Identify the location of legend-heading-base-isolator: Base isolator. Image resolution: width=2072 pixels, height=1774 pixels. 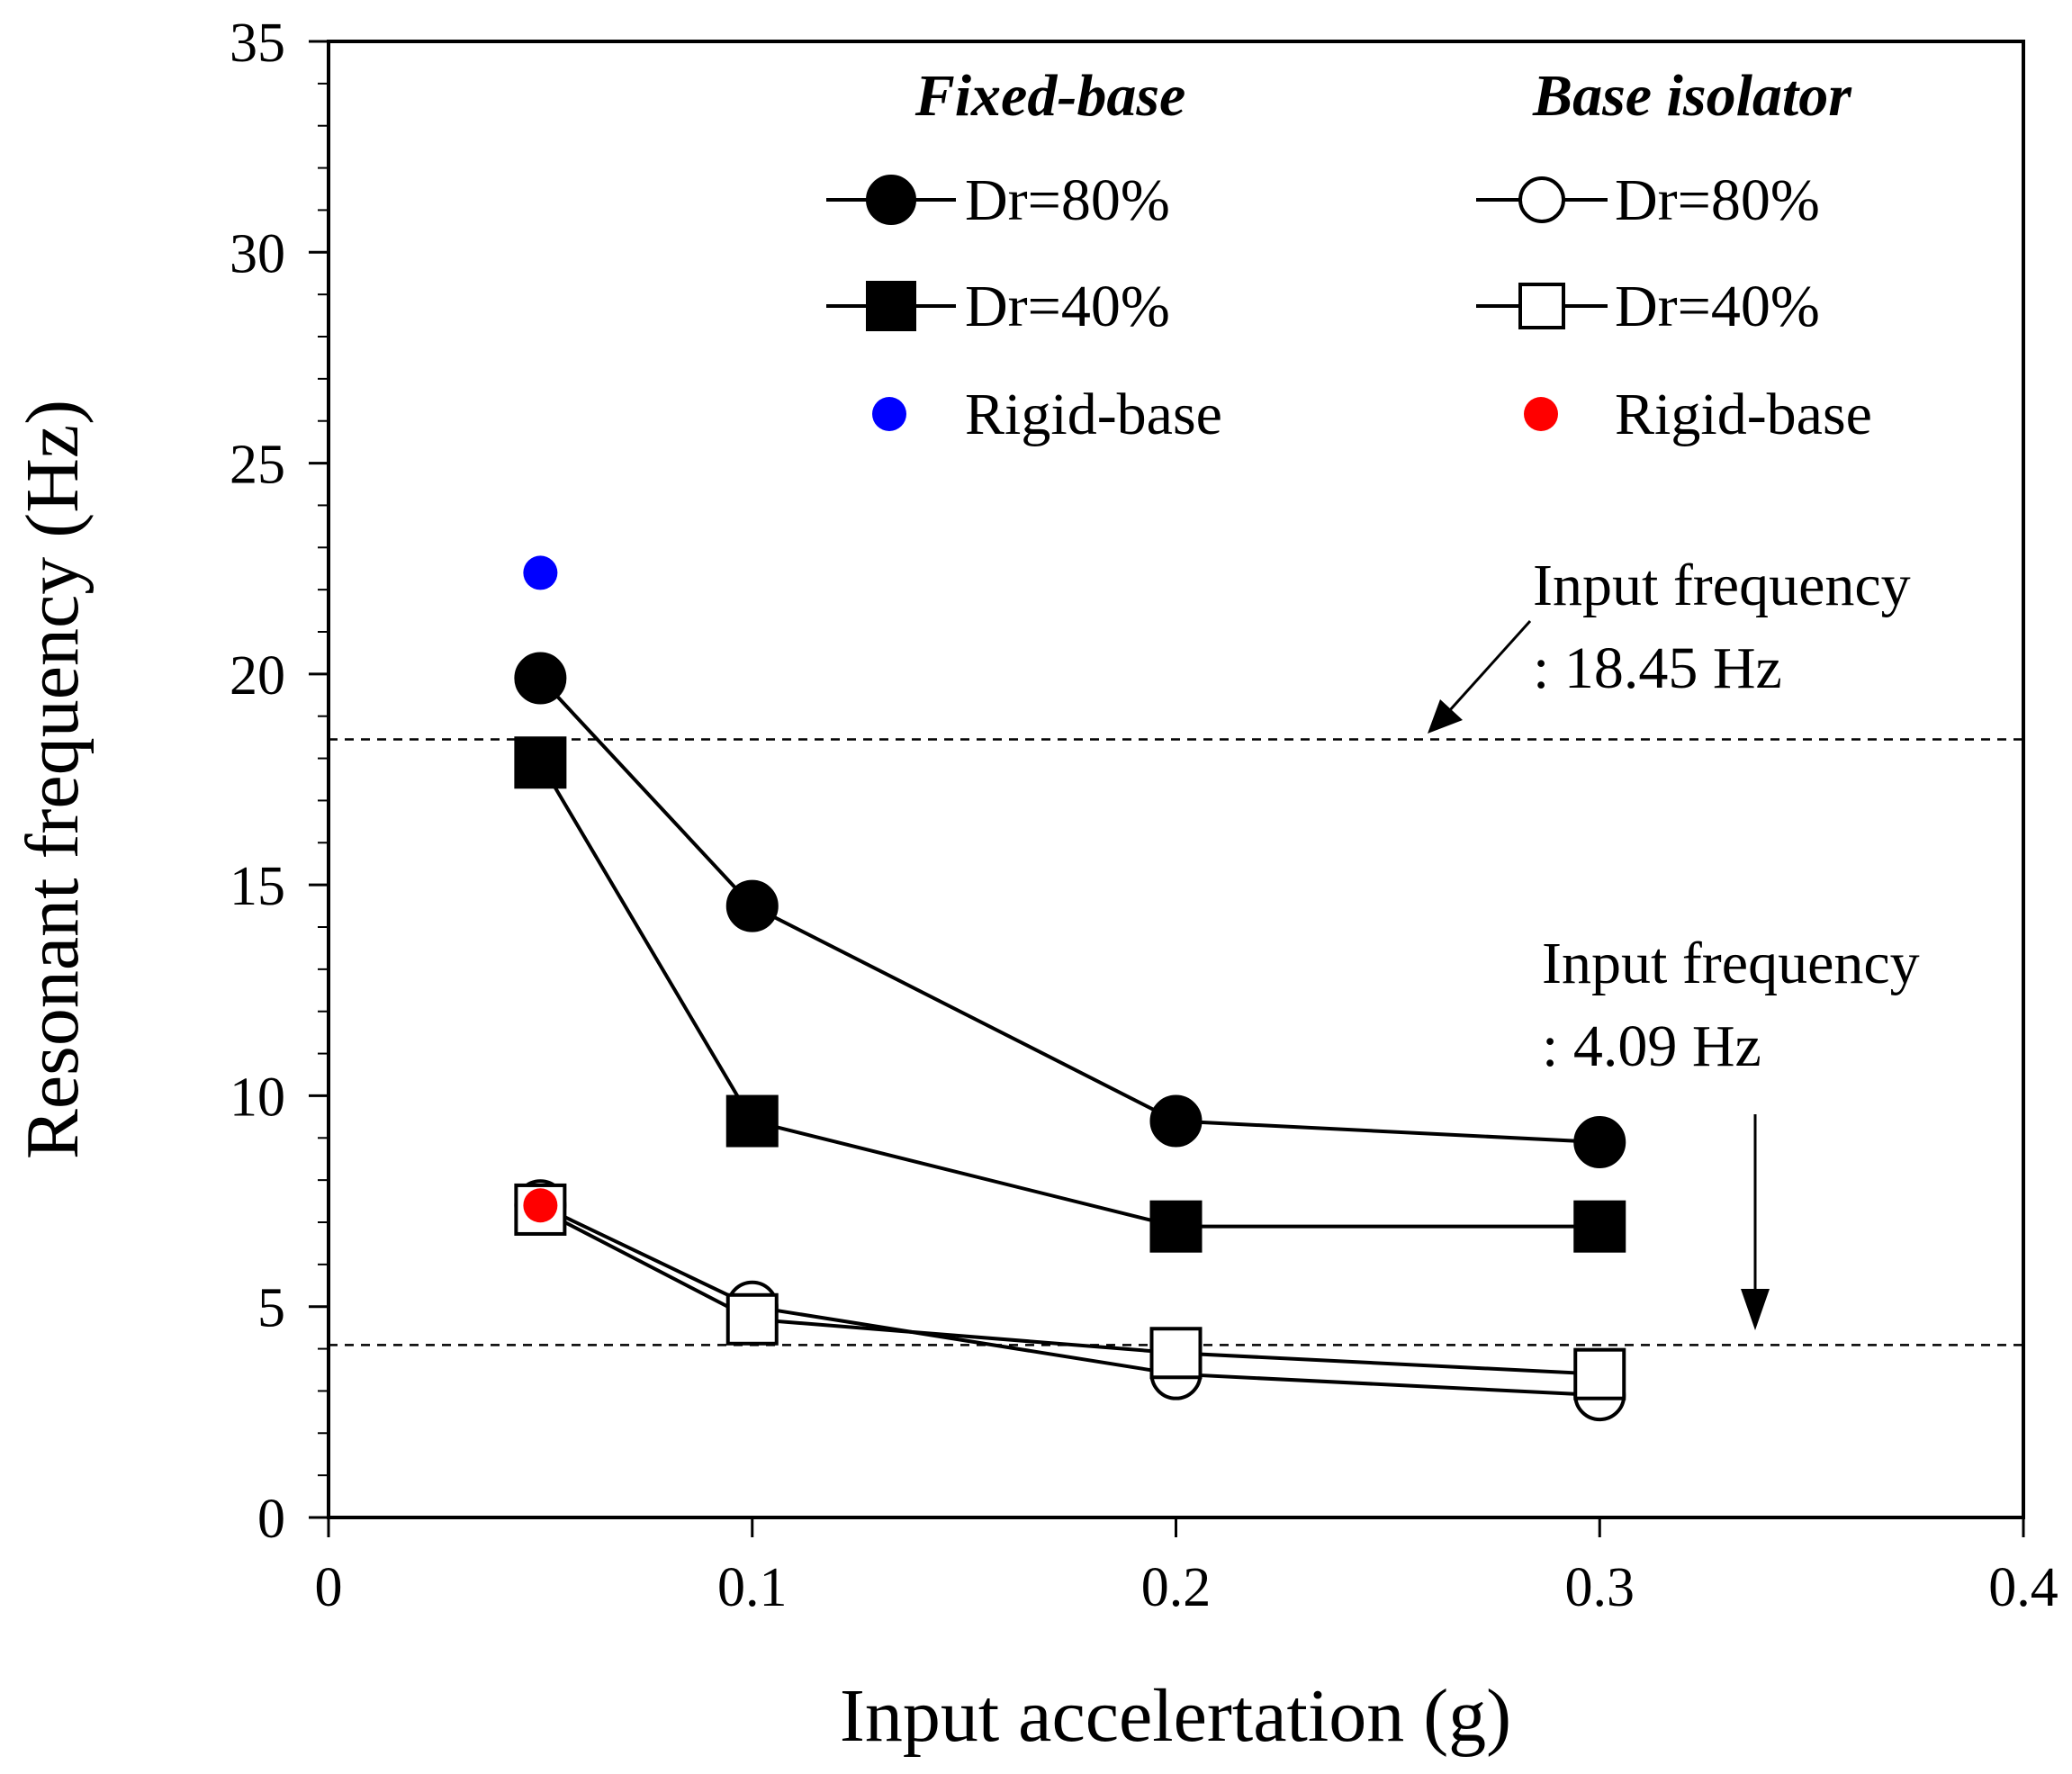
(1692, 96).